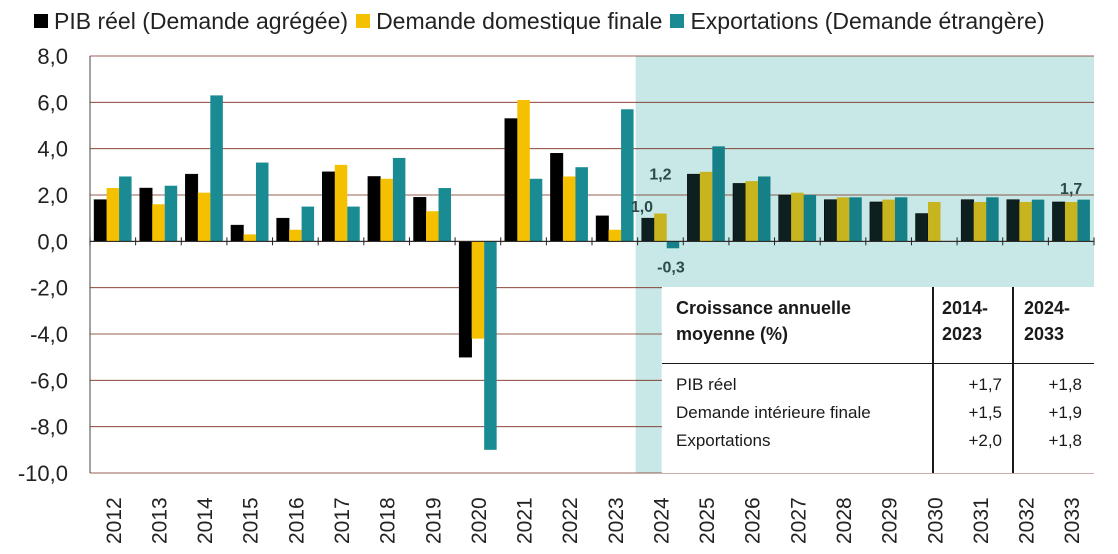 The height and width of the screenshot is (554, 1118). I want to click on table-cell: +2,0, so click(985, 440).